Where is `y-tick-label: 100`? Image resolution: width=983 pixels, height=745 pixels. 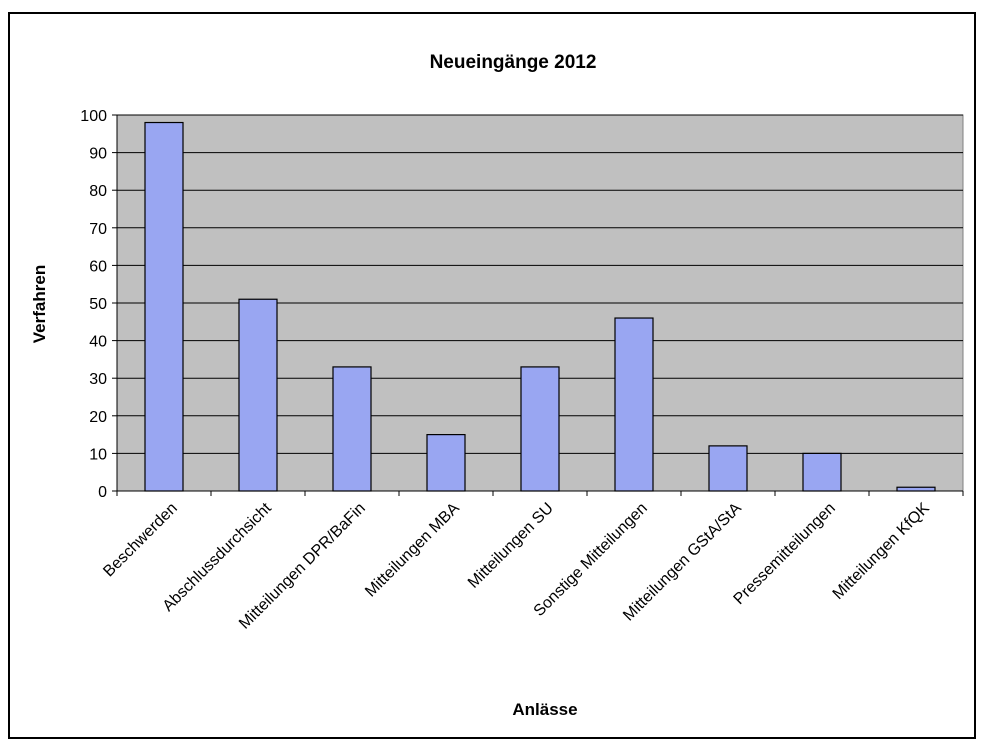
y-tick-label: 100 is located at coordinates (93, 116).